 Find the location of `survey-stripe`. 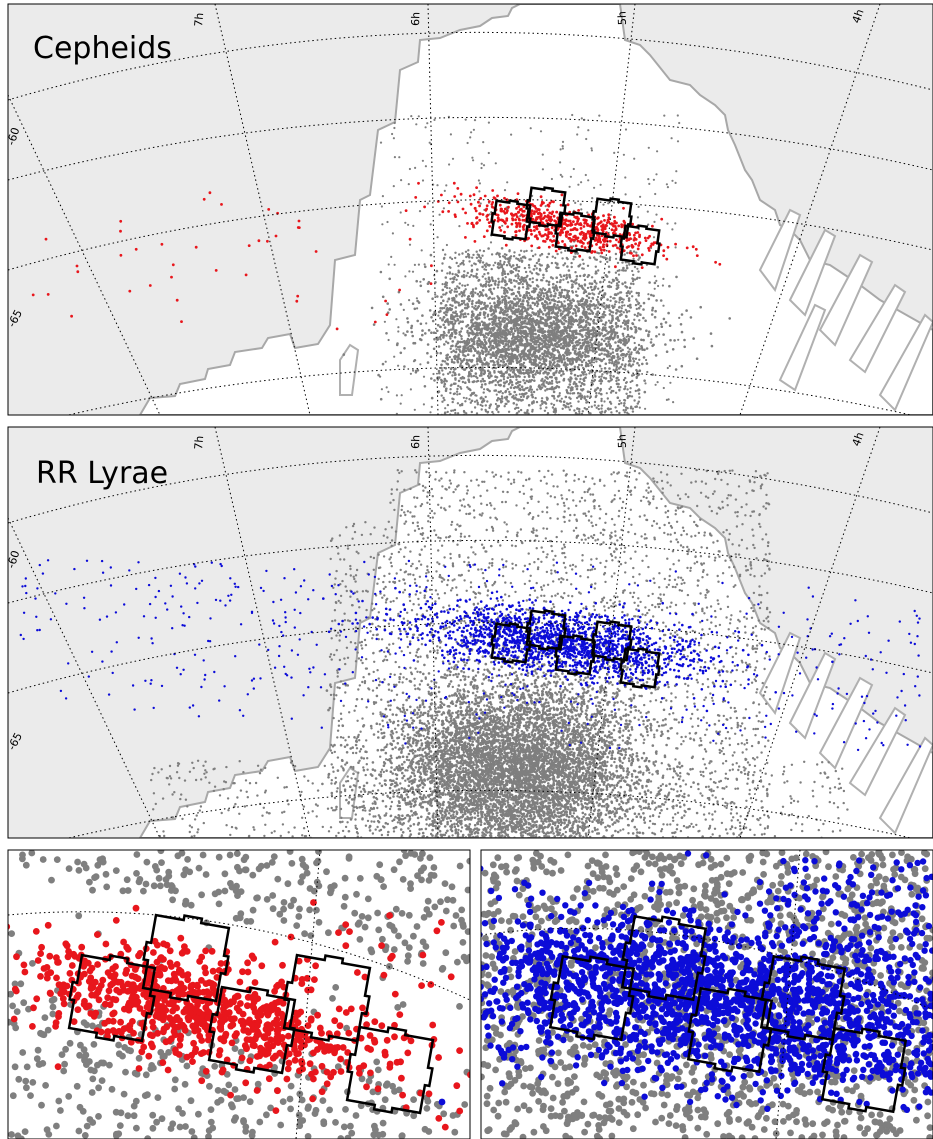

survey-stripe is located at coordinates (780, 250).